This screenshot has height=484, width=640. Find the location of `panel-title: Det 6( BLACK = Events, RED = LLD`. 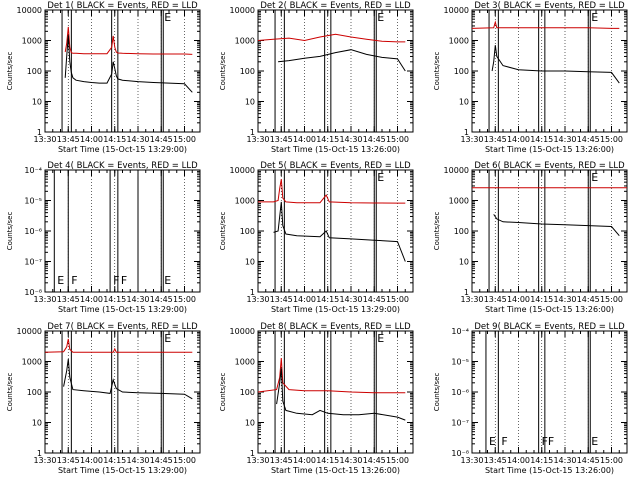

panel-title: Det 6( BLACK = Events, RED = LLD is located at coordinates (549, 166).